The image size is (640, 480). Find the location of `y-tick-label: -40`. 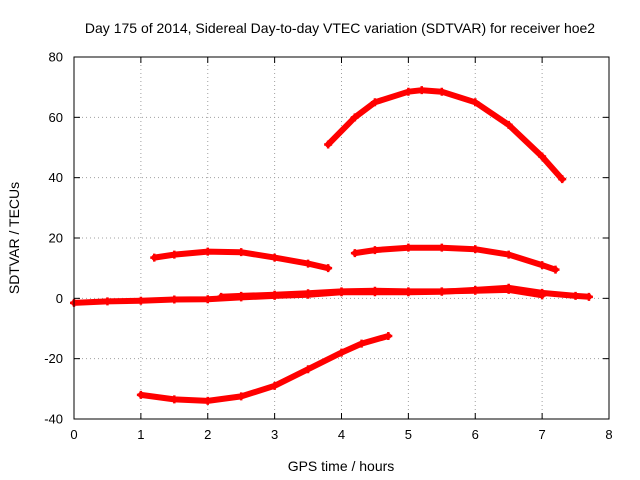

y-tick-label: -40 is located at coordinates (53, 419).